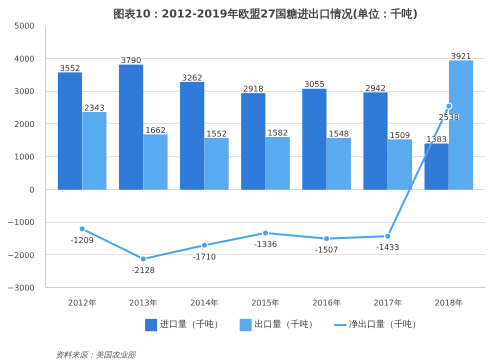 The width and height of the screenshot is (500, 362). Describe the element at coordinates (388, 303) in the screenshot. I see `x-tick-label: 2017年` at that location.